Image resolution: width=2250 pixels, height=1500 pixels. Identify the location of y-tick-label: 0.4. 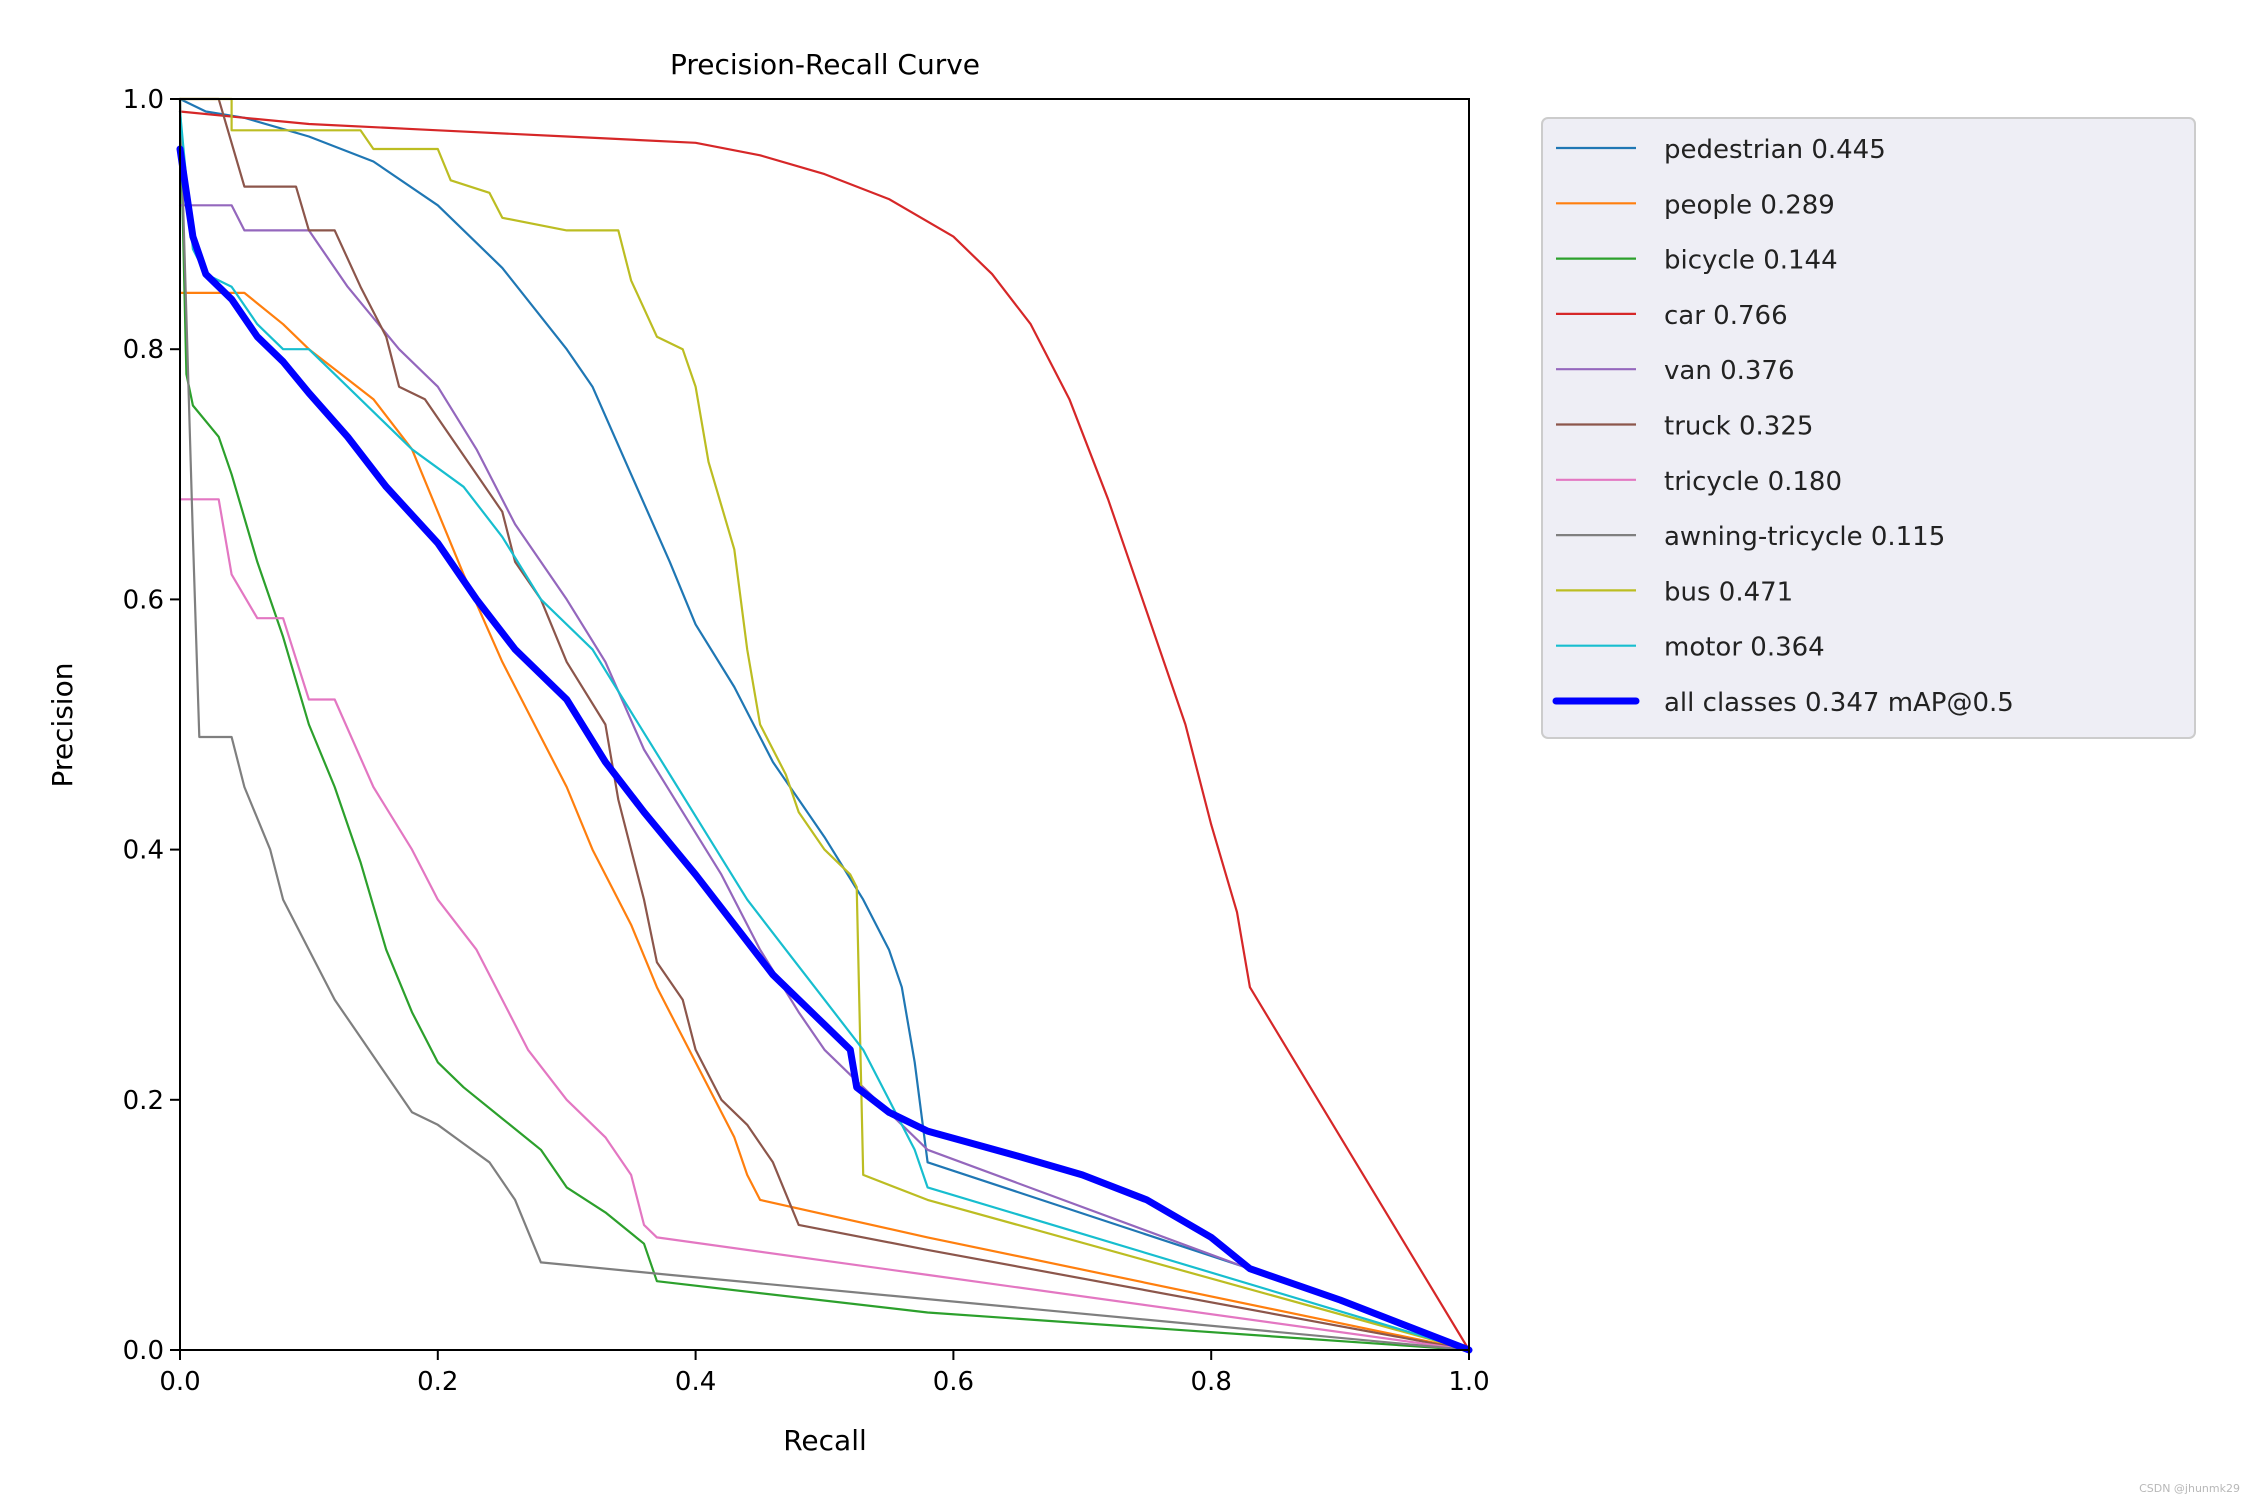
(143, 851).